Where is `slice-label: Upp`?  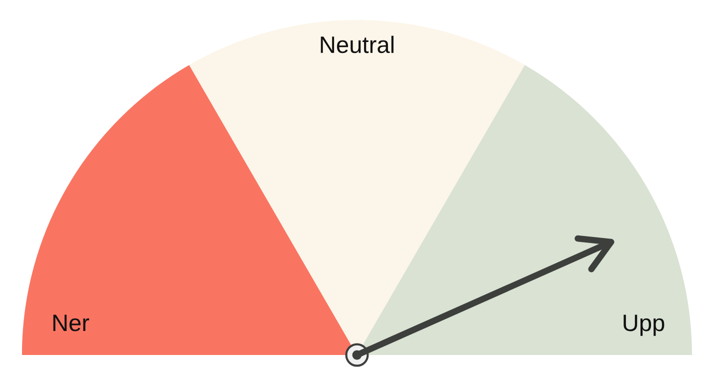
slice-label: Upp is located at coordinates (644, 325).